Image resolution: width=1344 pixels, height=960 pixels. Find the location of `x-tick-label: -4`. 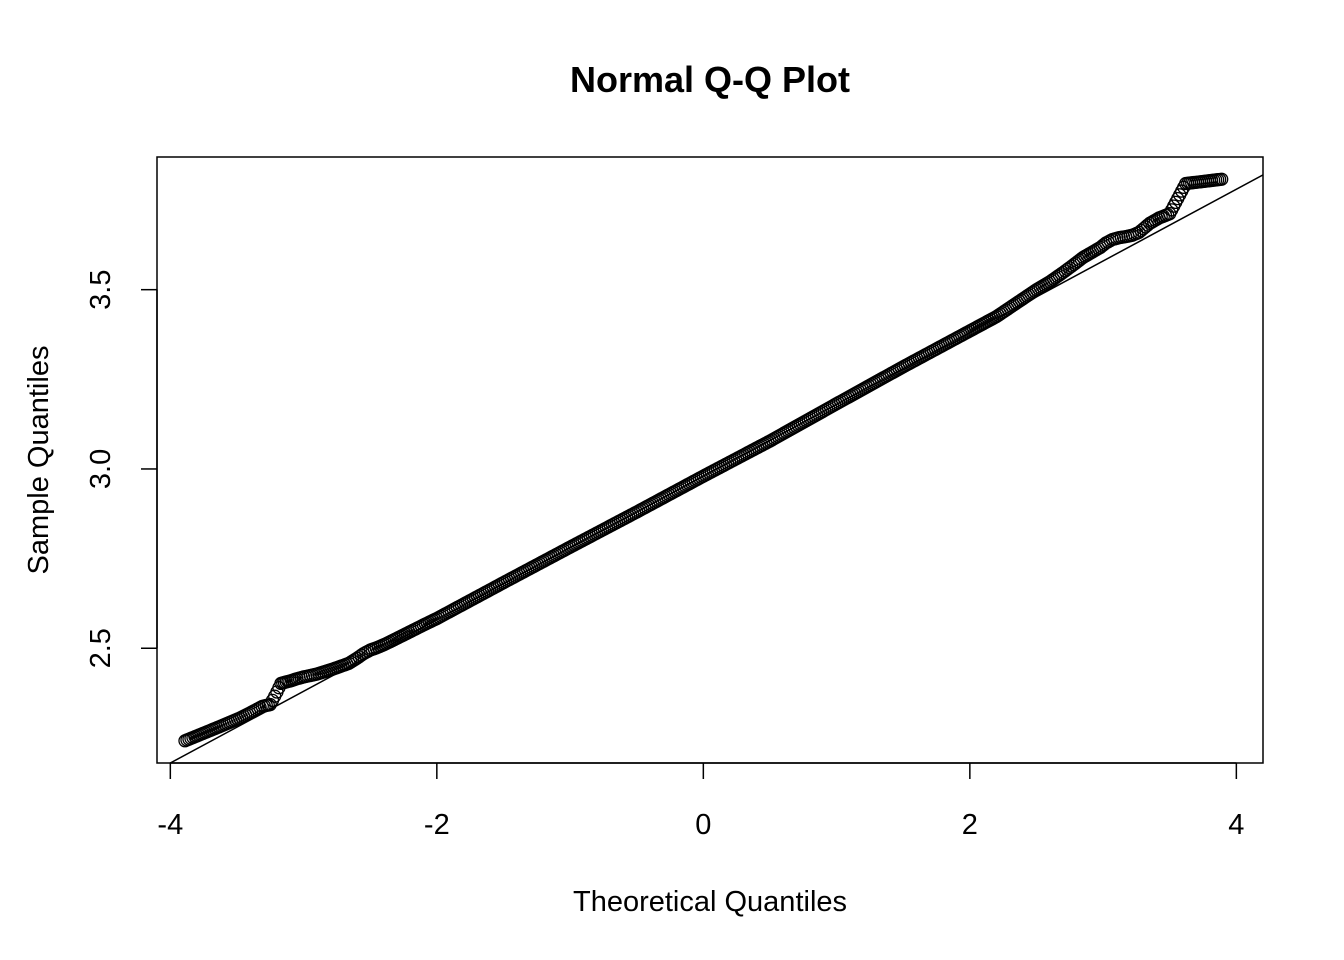

x-tick-label: -4 is located at coordinates (170, 825).